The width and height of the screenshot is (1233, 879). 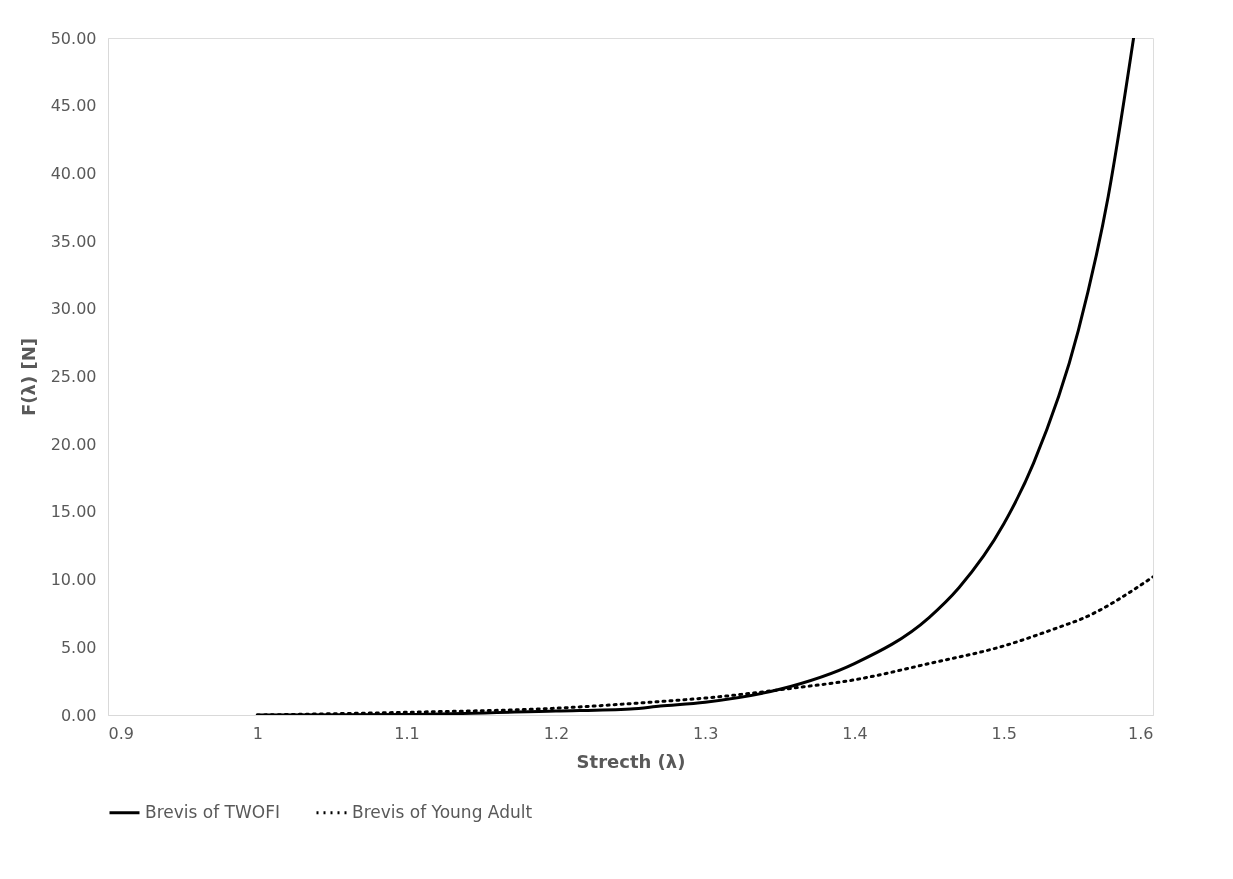 I want to click on y-tick-label: 20.00, so click(x=73, y=444).